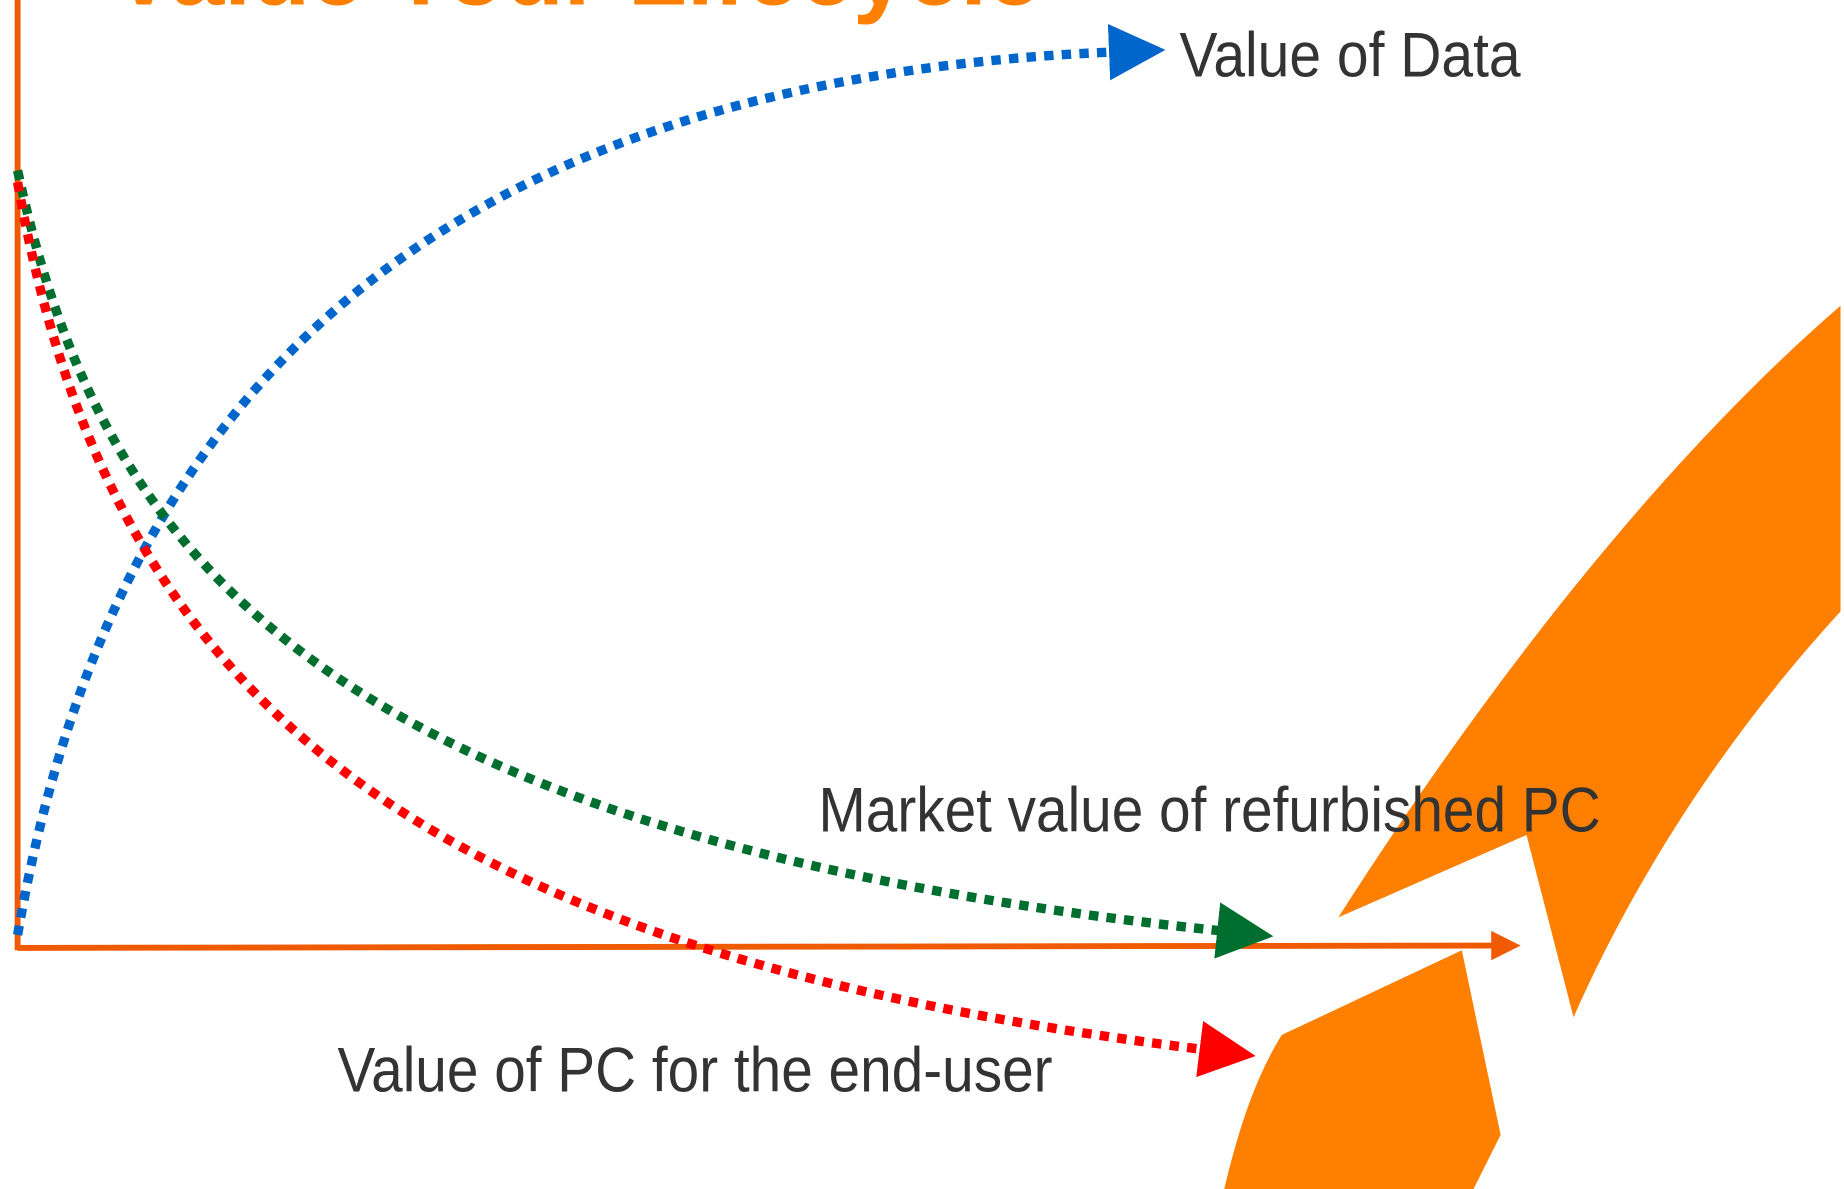 This screenshot has width=1844, height=1189. Describe the element at coordinates (769, 945) in the screenshot. I see `x-axis` at that location.